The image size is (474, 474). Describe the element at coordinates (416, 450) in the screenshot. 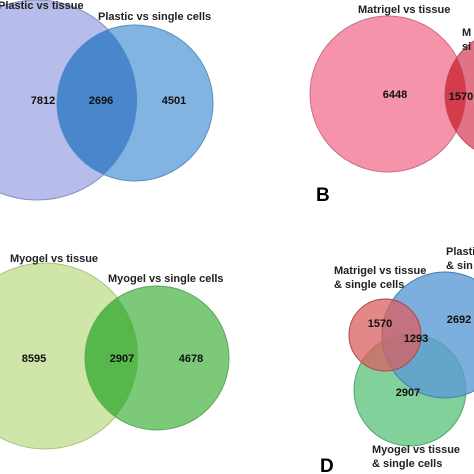

I see `label-myogel-combined-line1: Myogel vs tissue` at that location.